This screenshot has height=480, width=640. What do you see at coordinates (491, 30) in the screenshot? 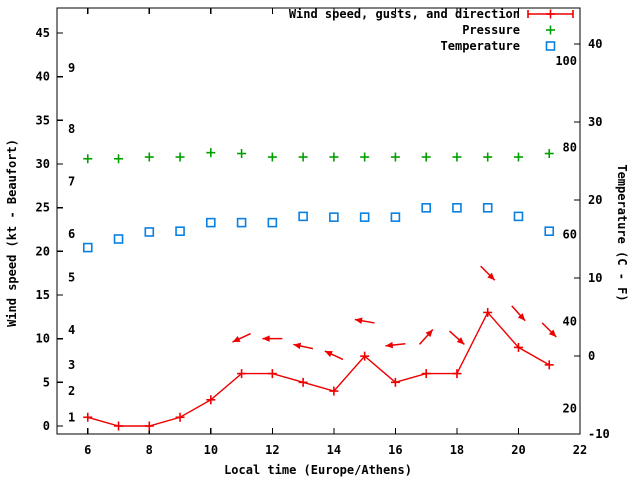
I see `legend-label: Pressure` at bounding box center [491, 30].